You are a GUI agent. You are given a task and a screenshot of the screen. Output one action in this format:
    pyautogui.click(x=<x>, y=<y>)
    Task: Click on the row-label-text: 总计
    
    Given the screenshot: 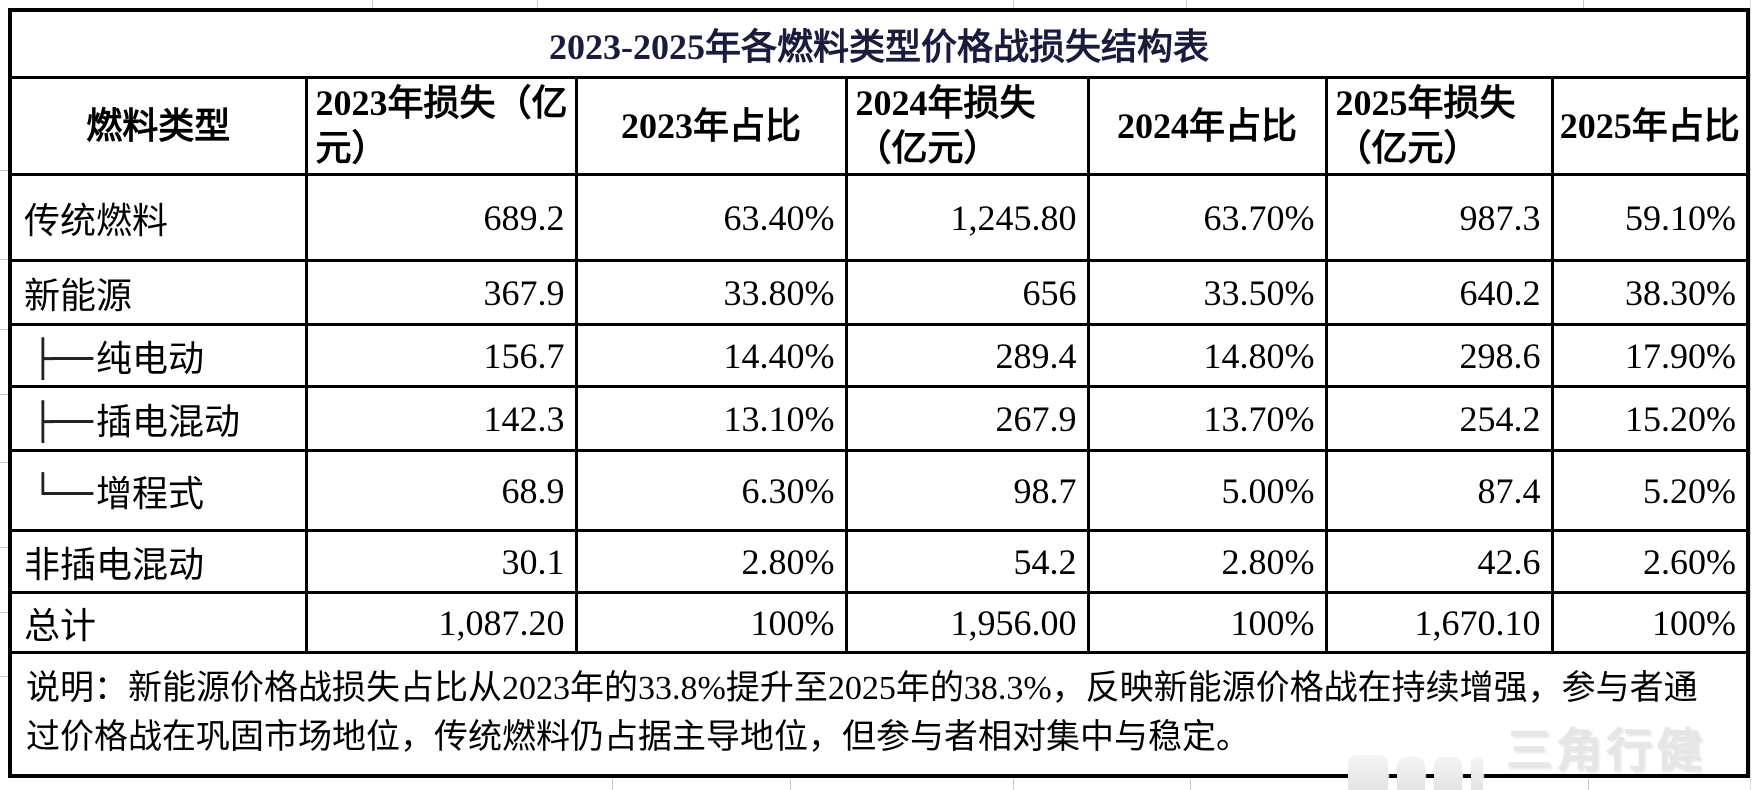 What is the action you would take?
    pyautogui.click(x=60, y=625)
    